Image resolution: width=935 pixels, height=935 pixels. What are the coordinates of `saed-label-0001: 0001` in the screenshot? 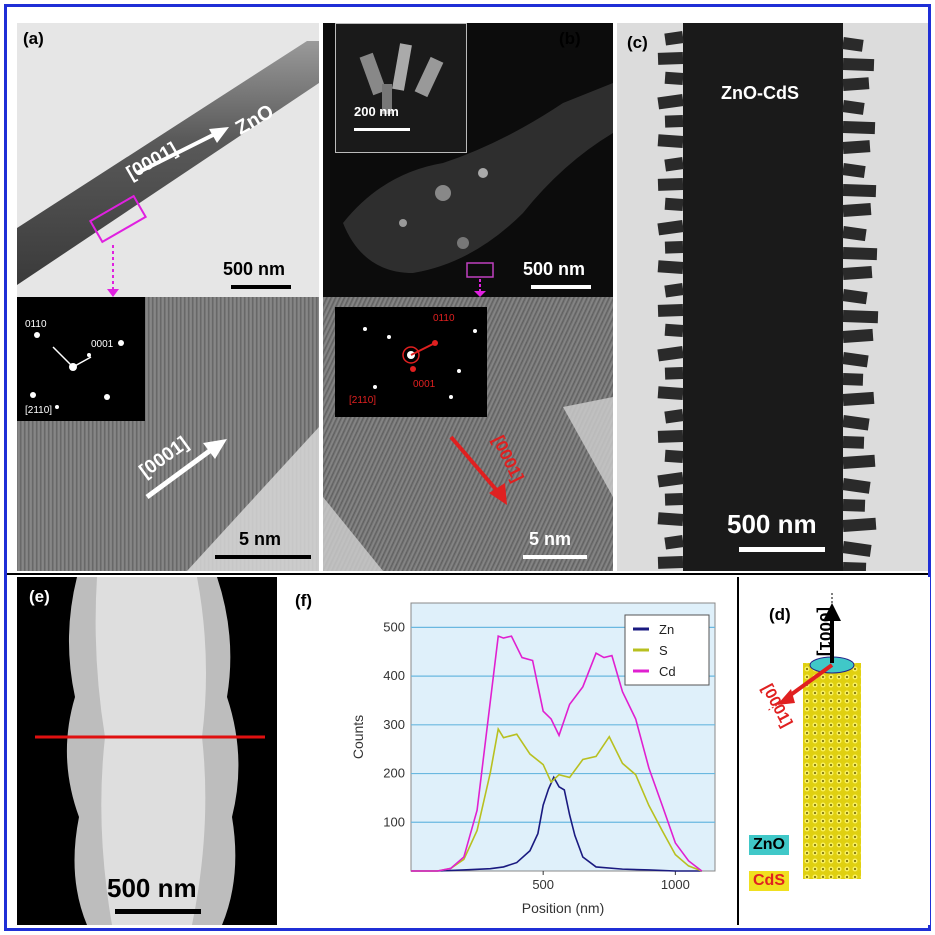 It's located at (102, 344).